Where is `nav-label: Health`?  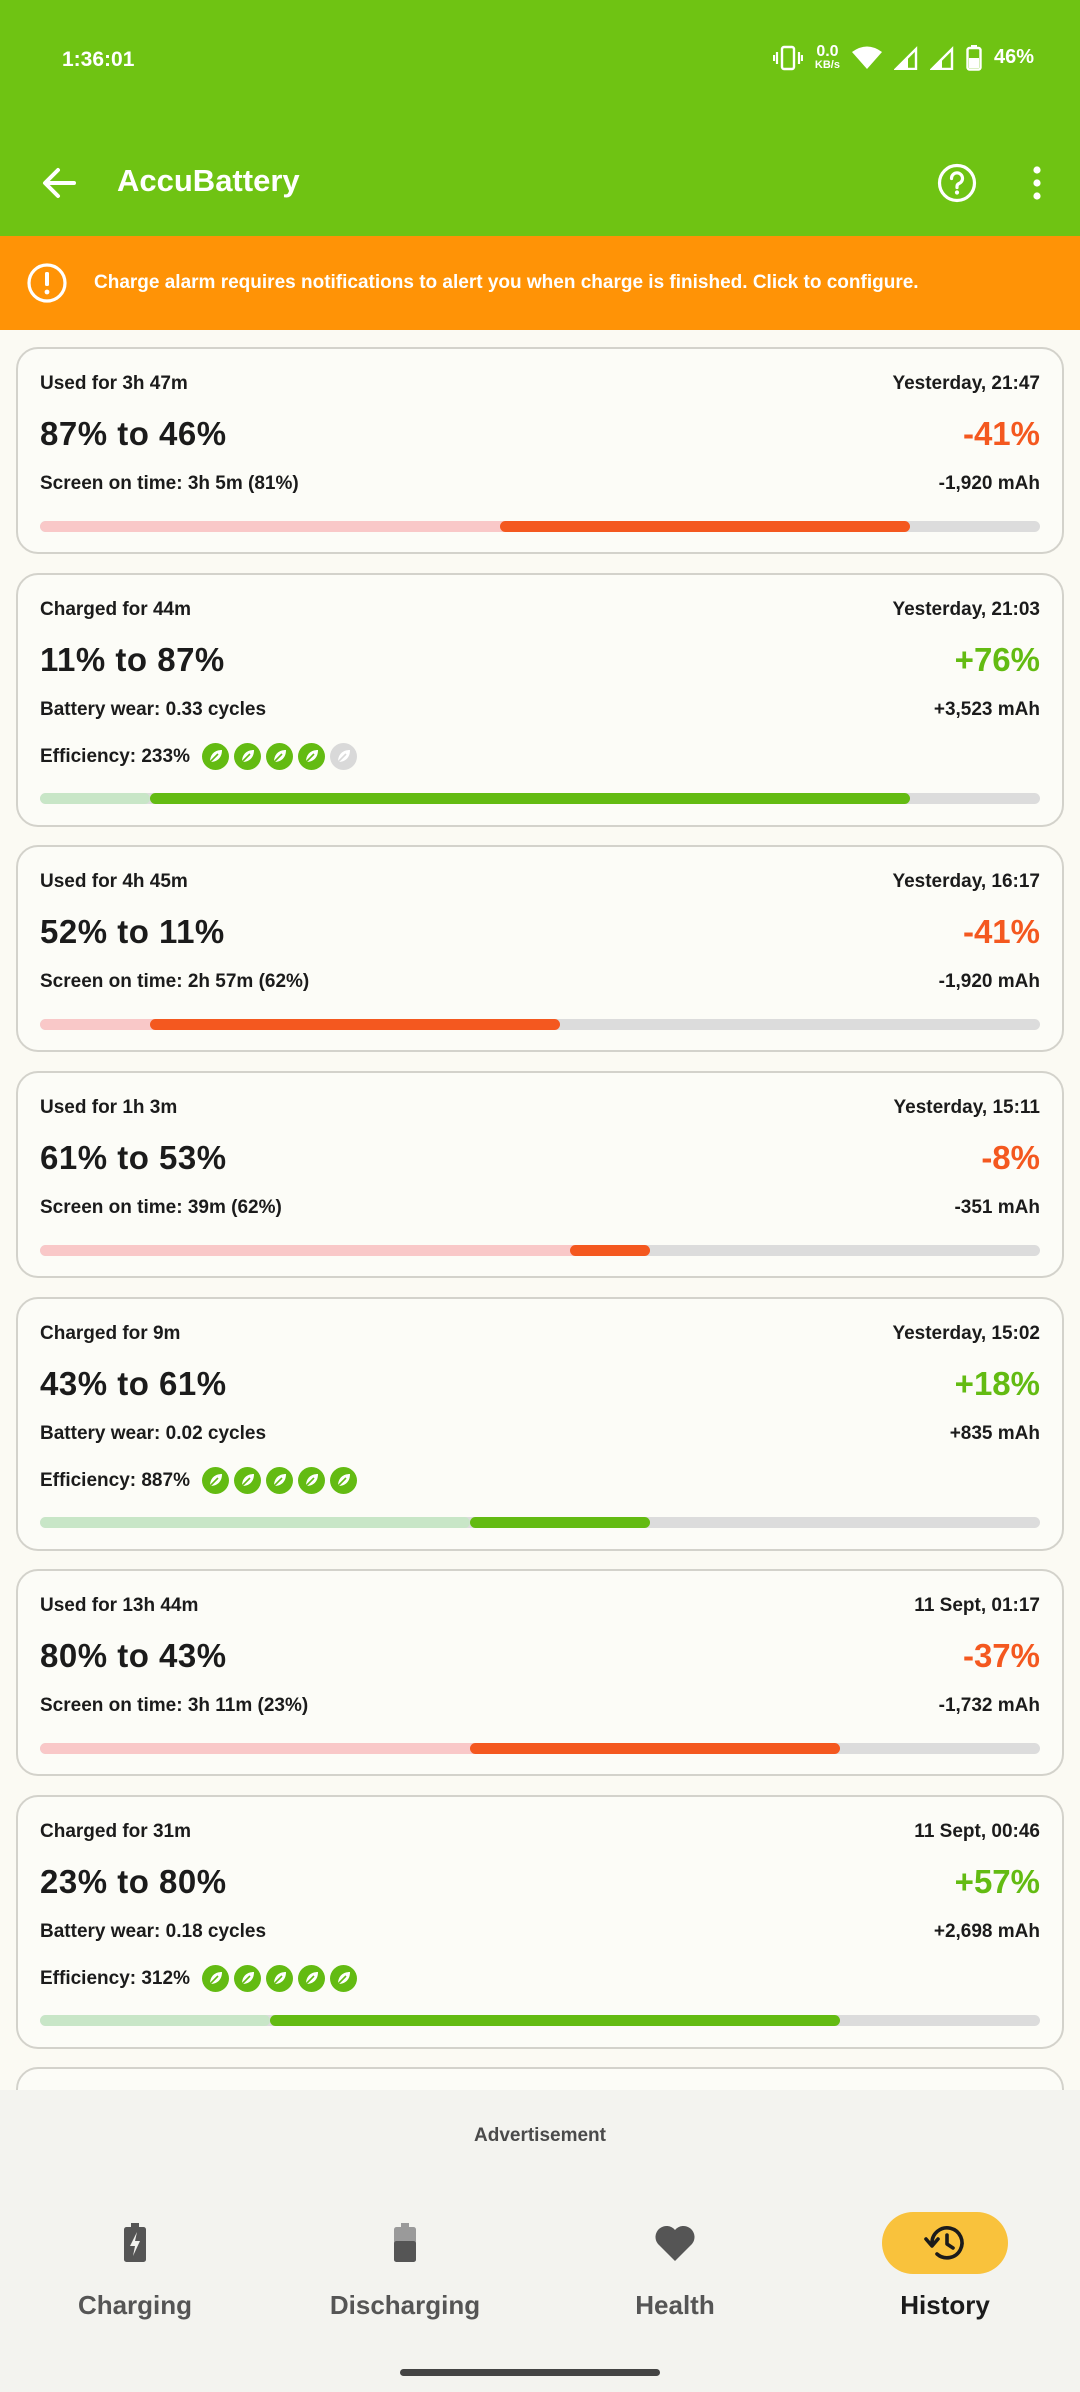
nav-label: Health is located at coordinates (675, 2305).